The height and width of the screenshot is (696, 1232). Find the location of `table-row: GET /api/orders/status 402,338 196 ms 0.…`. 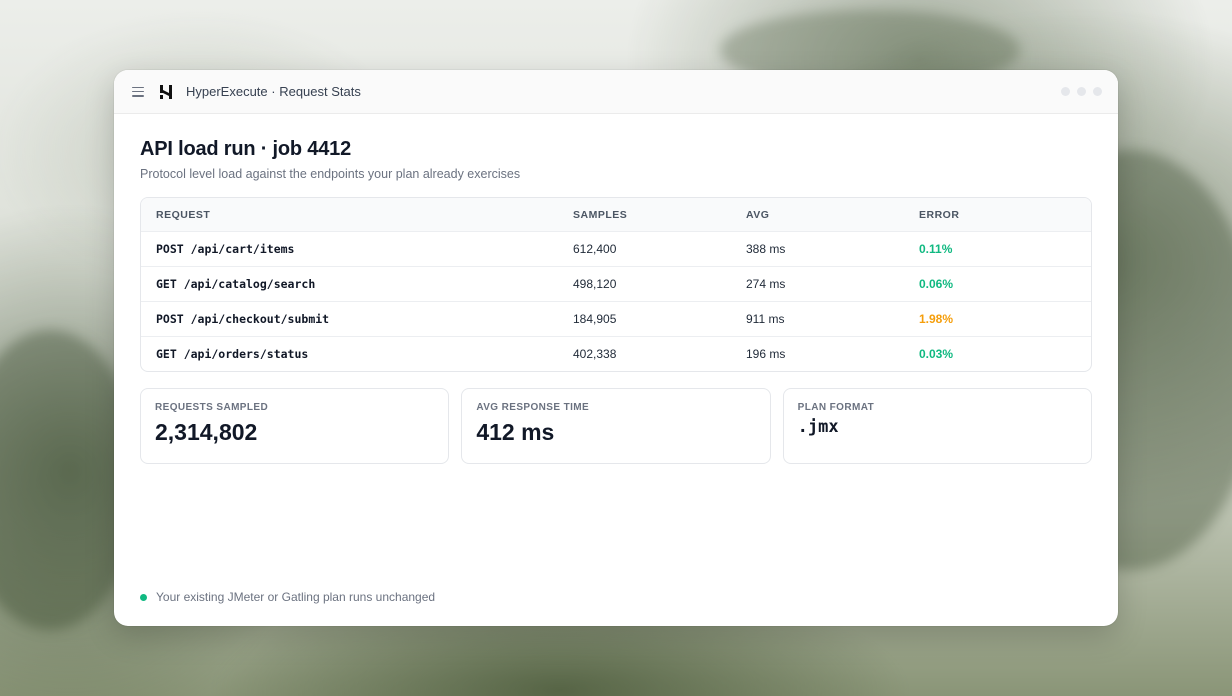

table-row: GET /api/orders/status 402,338 196 ms 0.… is located at coordinates (616, 353).